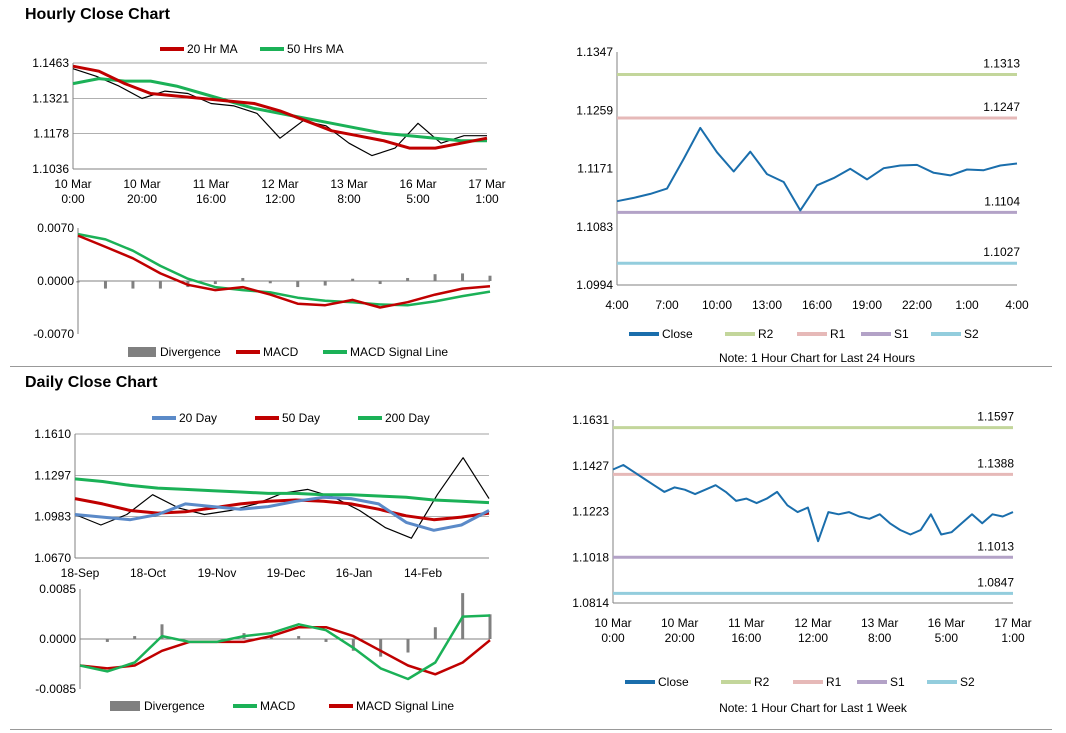  Describe the element at coordinates (679, 623) in the screenshot. I see `pivotweek-x-tick-date: 10 Mar` at that location.